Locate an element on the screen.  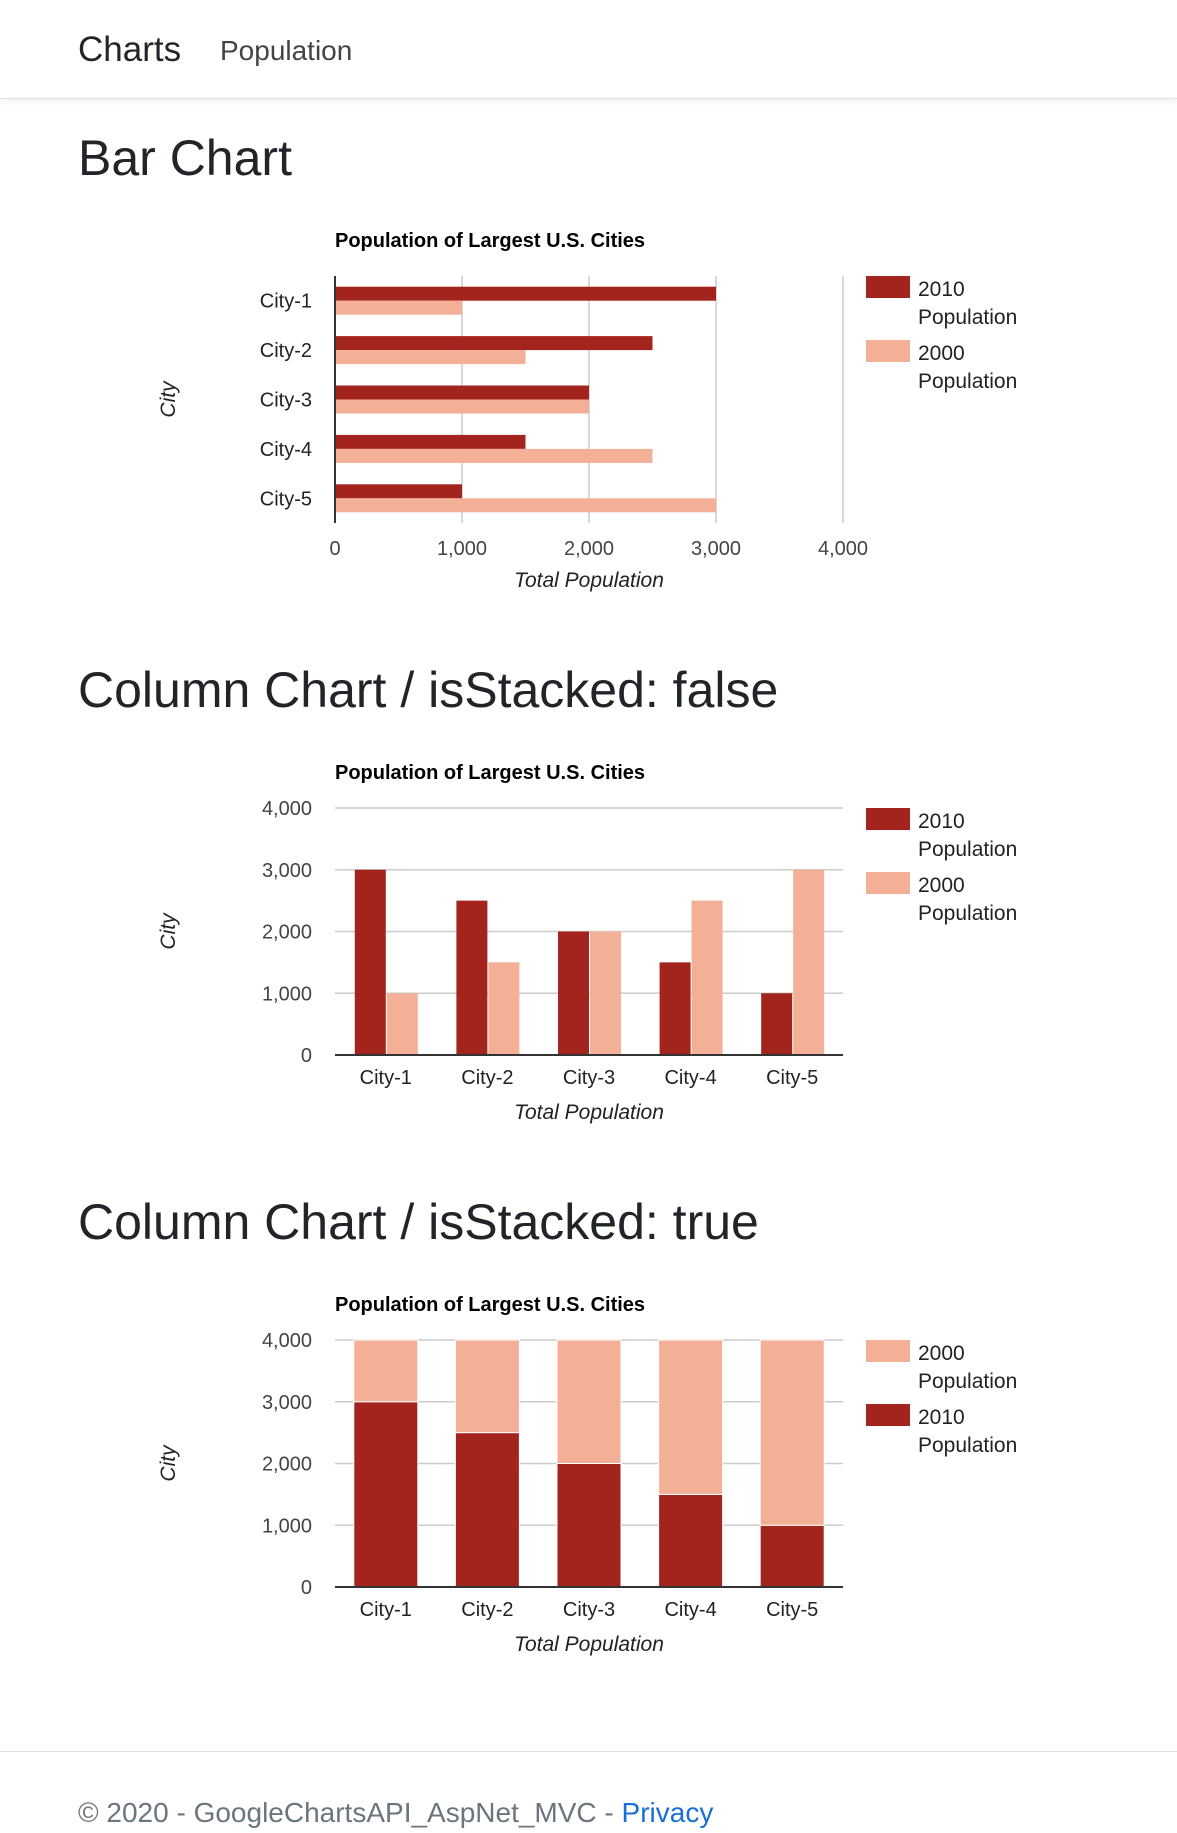
x-tick-label: 4,000 is located at coordinates (843, 549).